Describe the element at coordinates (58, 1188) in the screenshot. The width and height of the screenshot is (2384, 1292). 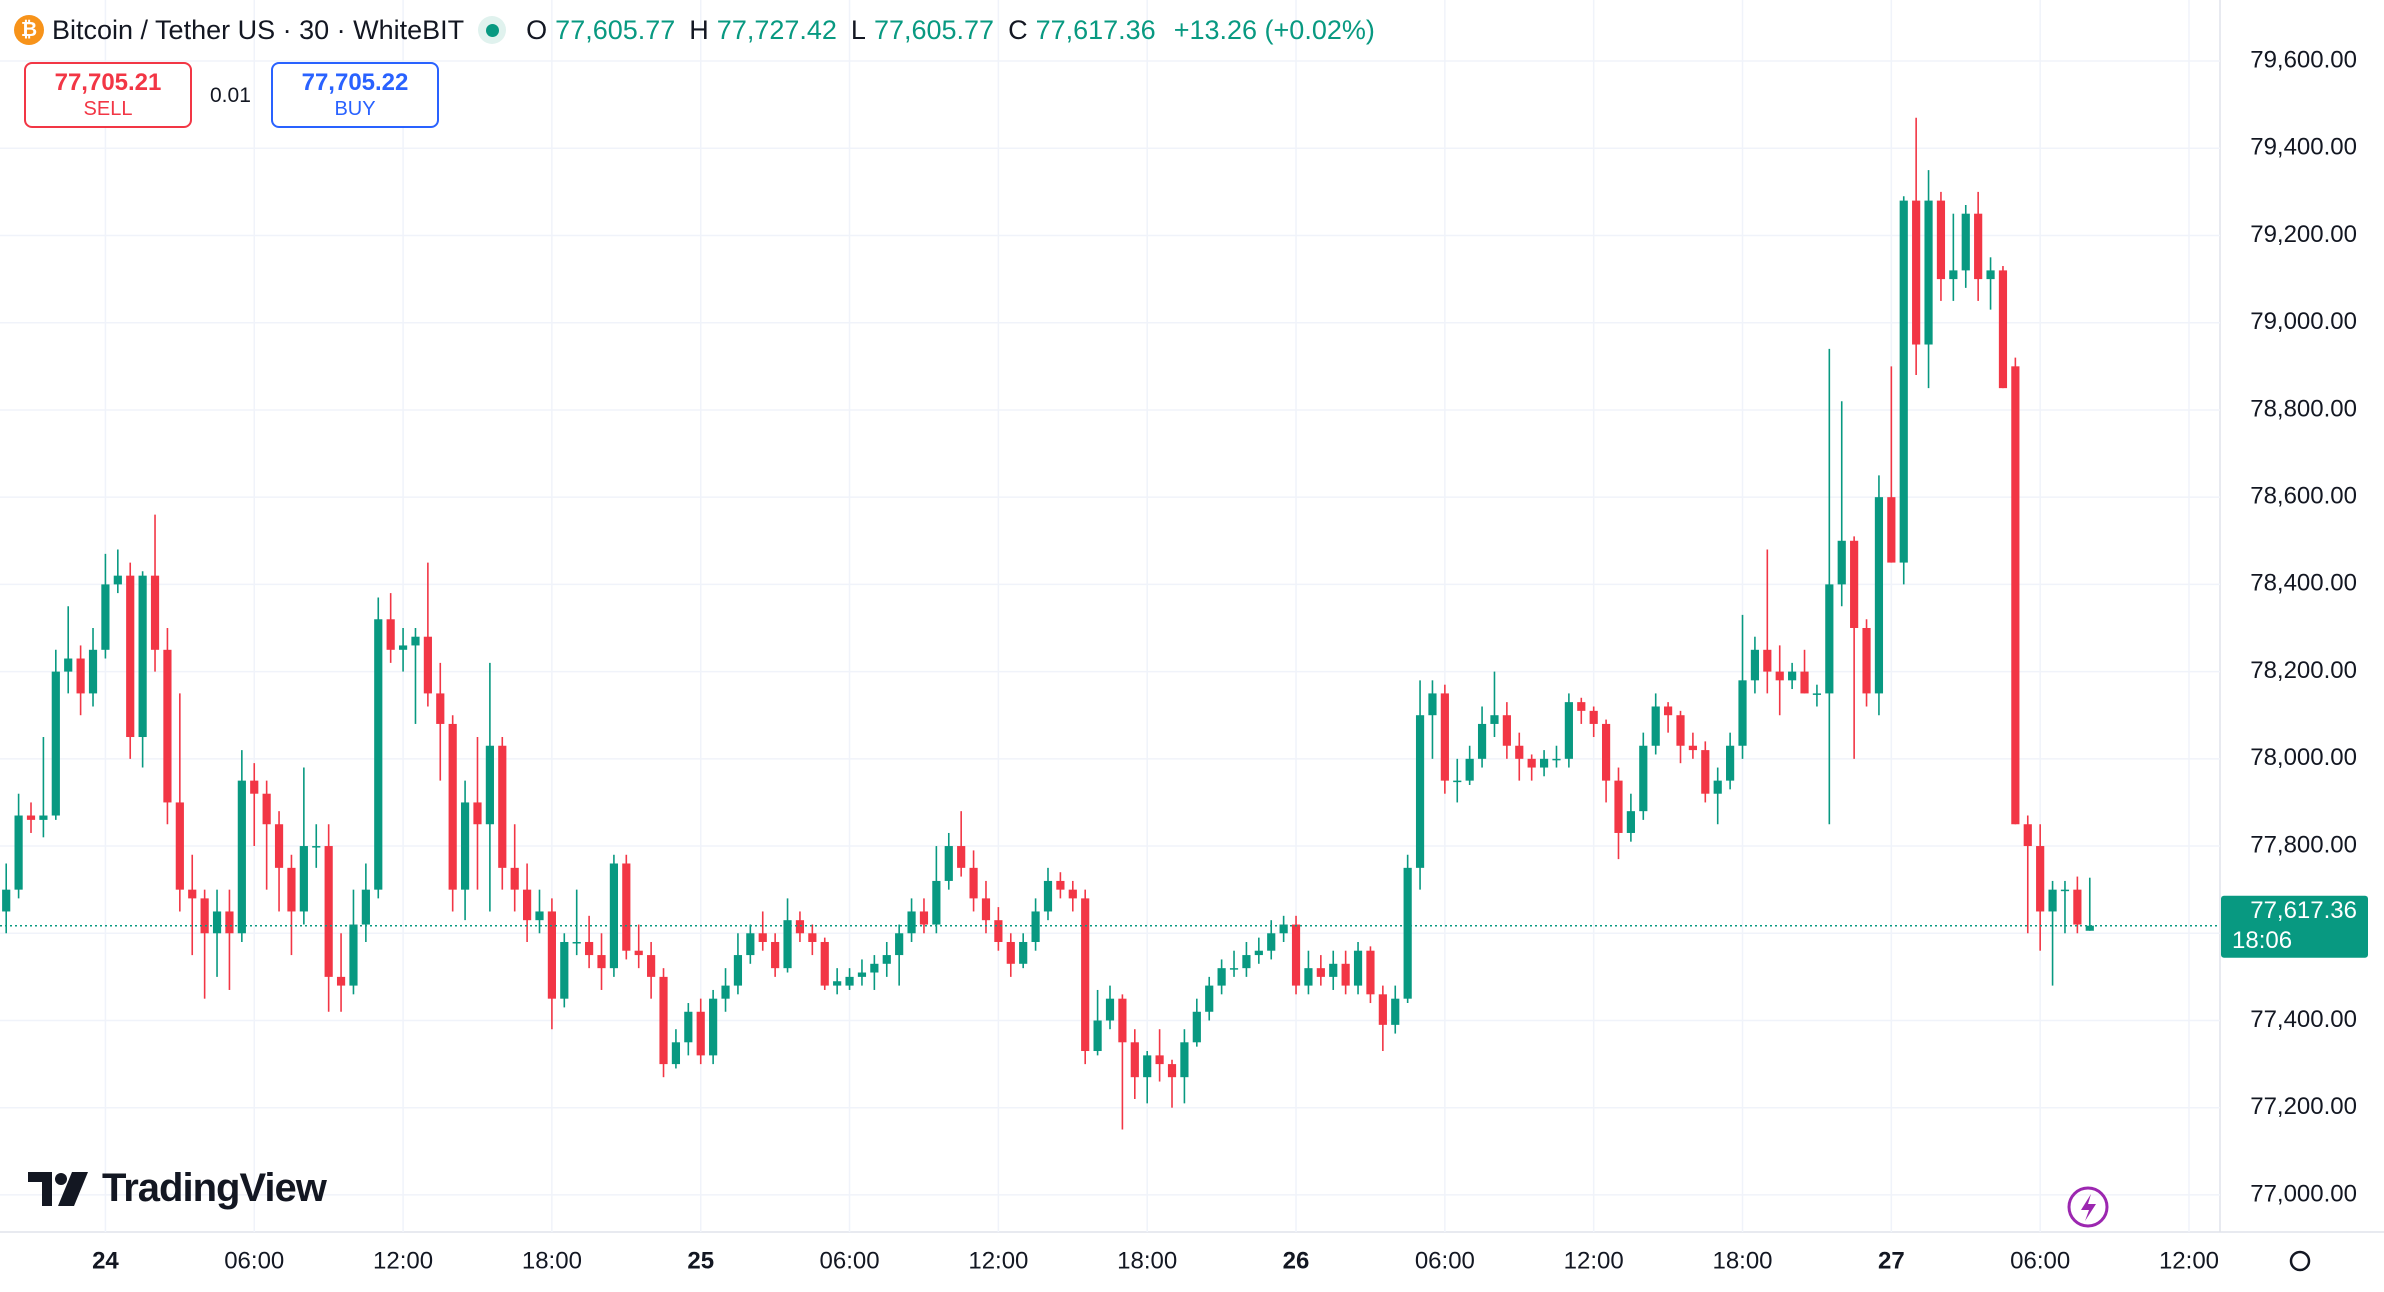
I see `branding-logo` at that location.